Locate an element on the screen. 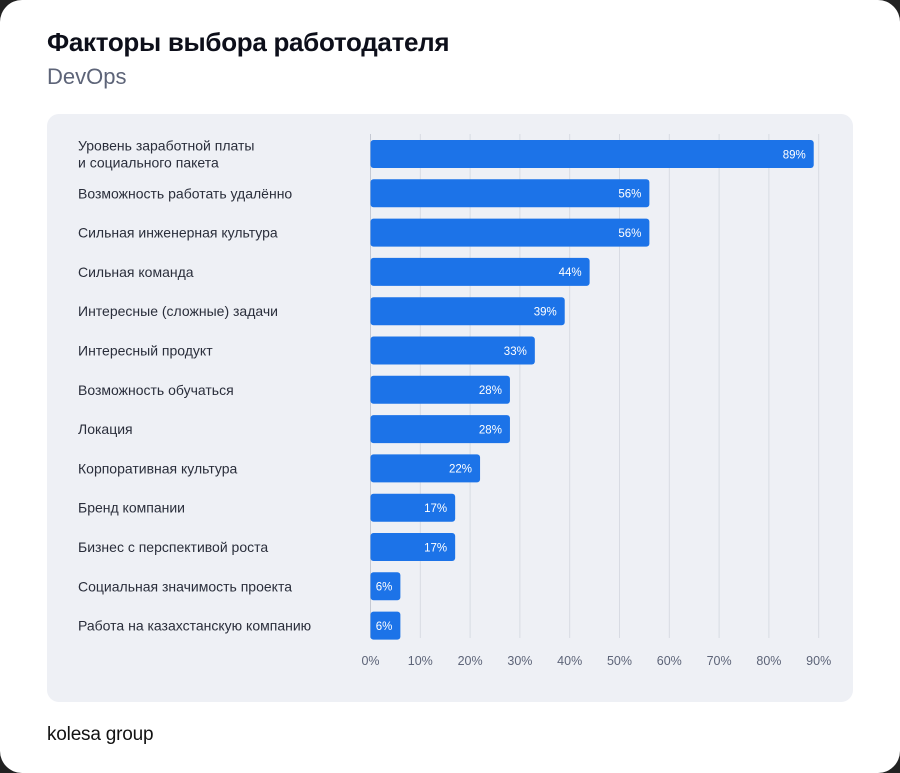 Image resolution: width=900 pixels, height=773 pixels. category-label: Уровень заработной платы is located at coordinates (166, 146).